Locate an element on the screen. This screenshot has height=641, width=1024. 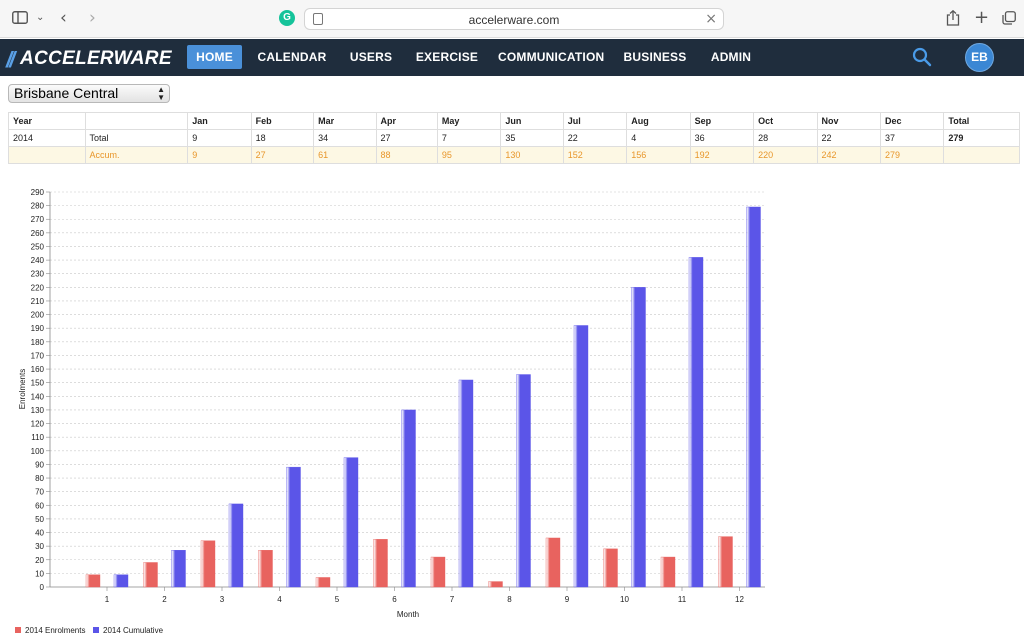
y-tick-label: 190 is located at coordinates (38, 328).